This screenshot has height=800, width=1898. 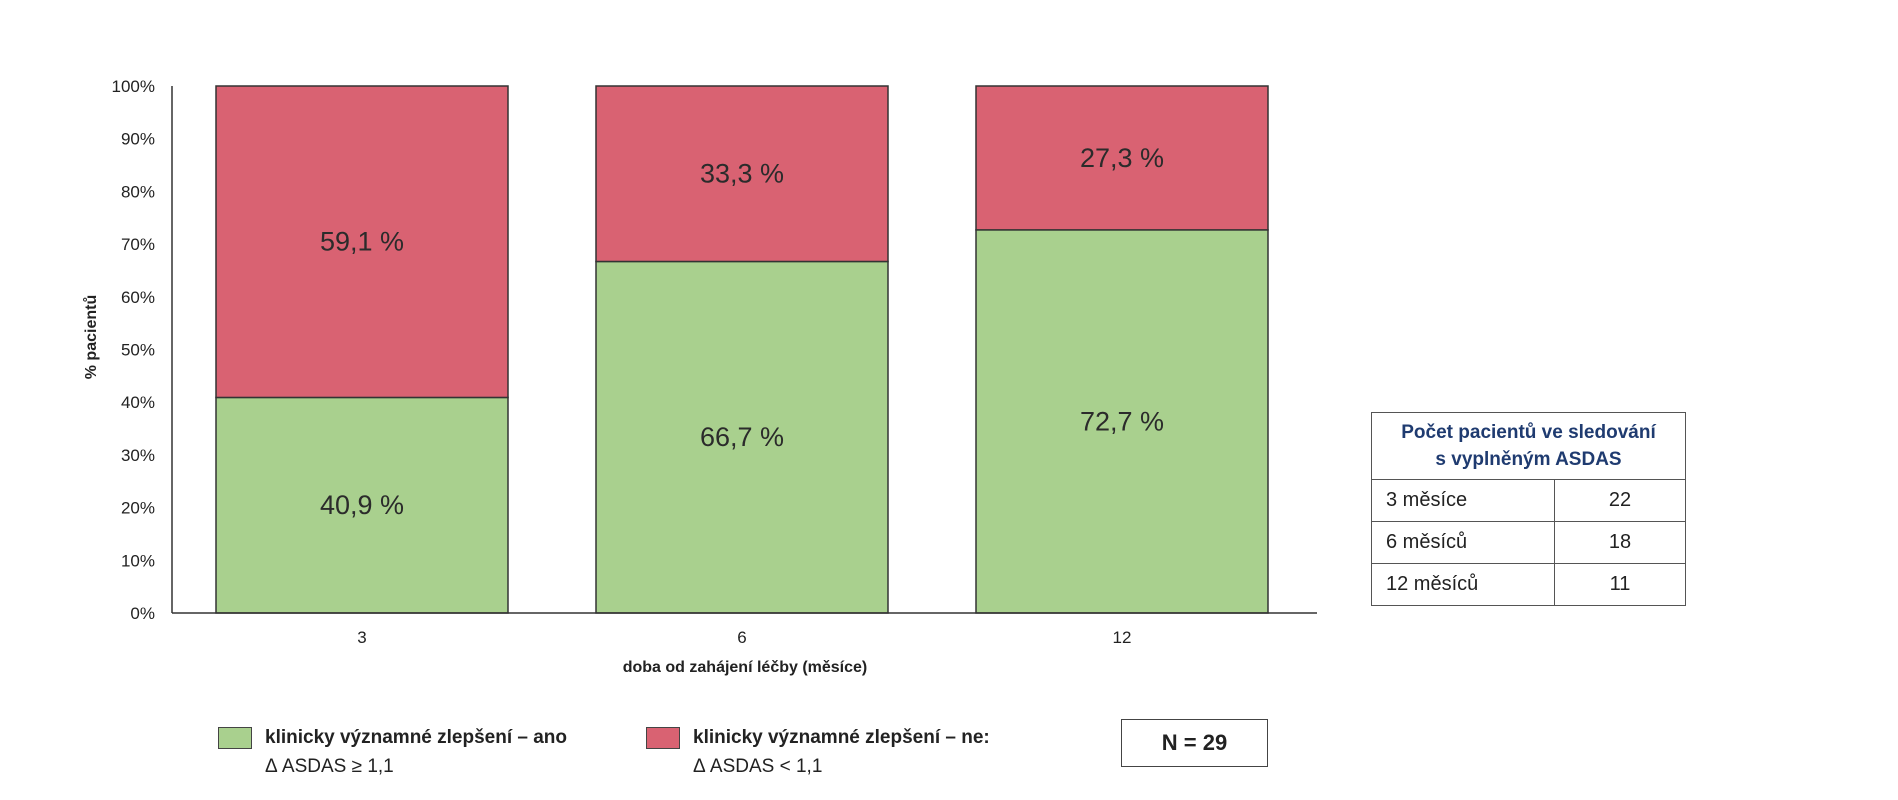 What do you see at coordinates (745, 667) in the screenshot?
I see `x-axis-title: doba od zahájení léčby (měsíce)` at bounding box center [745, 667].